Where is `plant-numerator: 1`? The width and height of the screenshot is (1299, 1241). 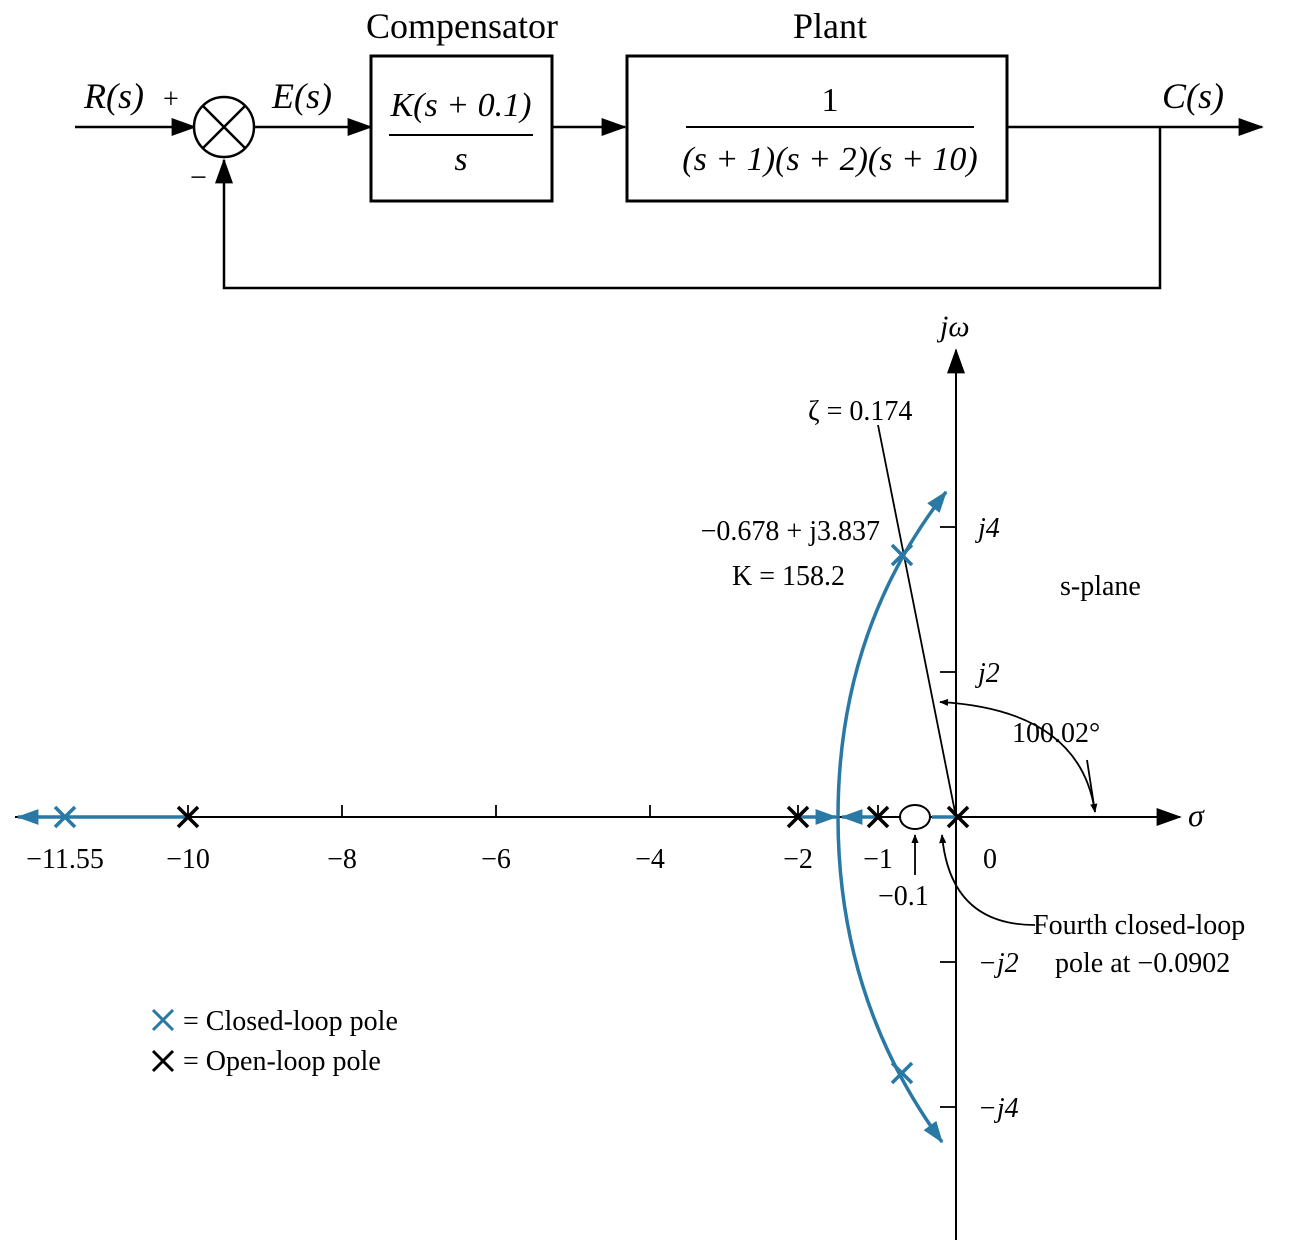
plant-numerator: 1 is located at coordinates (830, 100).